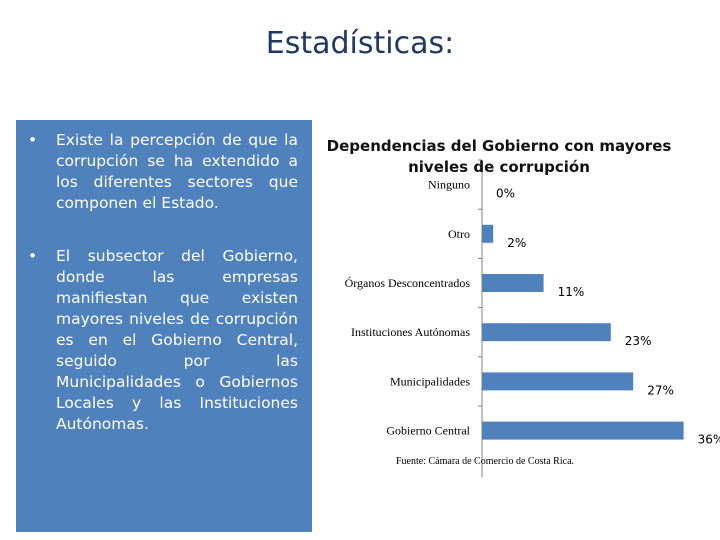 Image resolution: width=720 pixels, height=540 pixels. What do you see at coordinates (571, 292) in the screenshot?
I see `value-label: 11%` at bounding box center [571, 292].